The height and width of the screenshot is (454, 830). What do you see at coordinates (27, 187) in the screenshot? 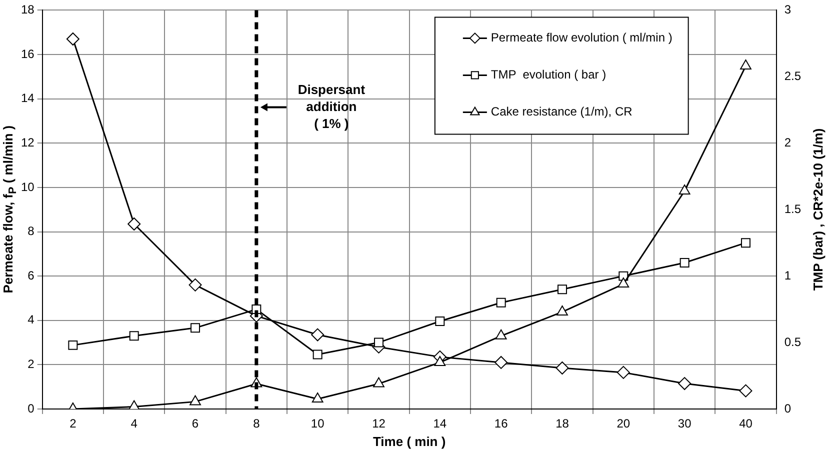
I see `y-tick-label: 10` at bounding box center [27, 187].